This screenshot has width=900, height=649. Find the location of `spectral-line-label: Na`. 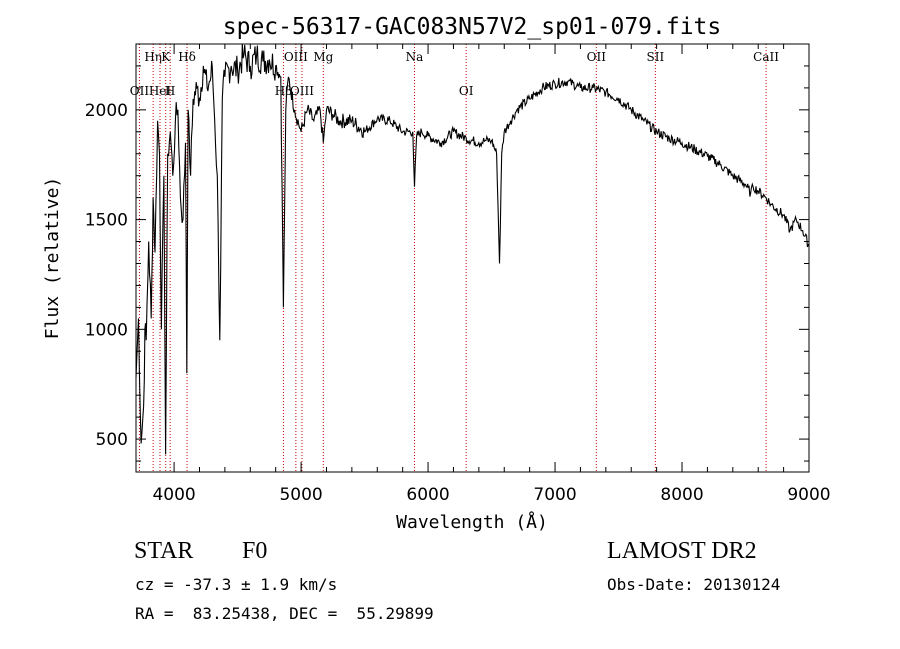

spectral-line-label: Na is located at coordinates (415, 57).